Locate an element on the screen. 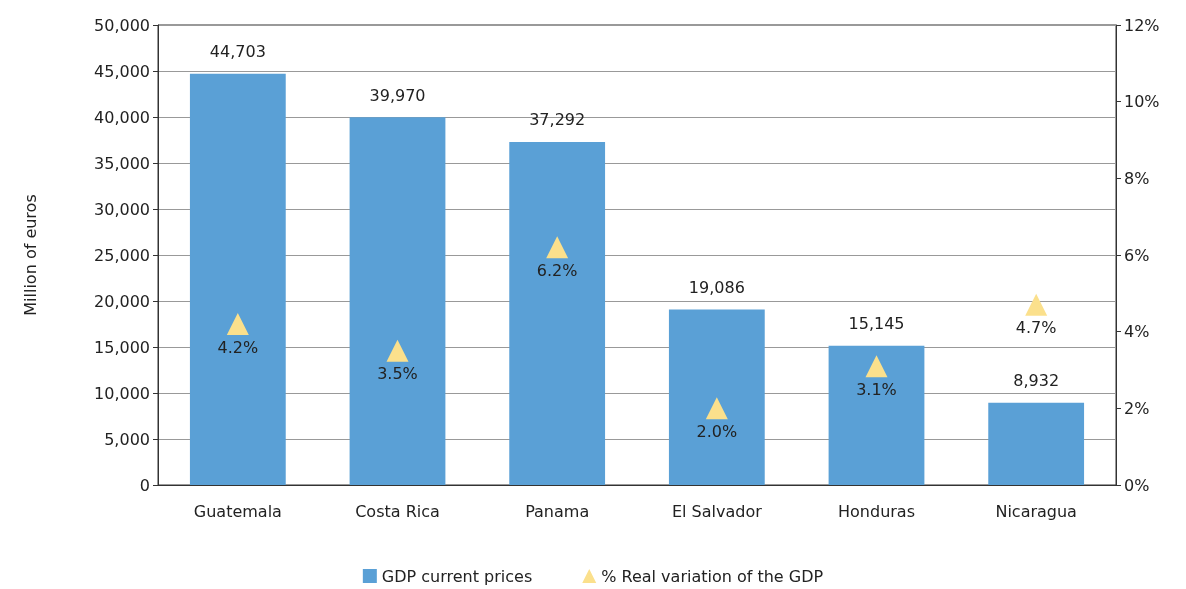 This screenshot has height=589, width=1186. y2-tick-label: 10% is located at coordinates (1142, 102).